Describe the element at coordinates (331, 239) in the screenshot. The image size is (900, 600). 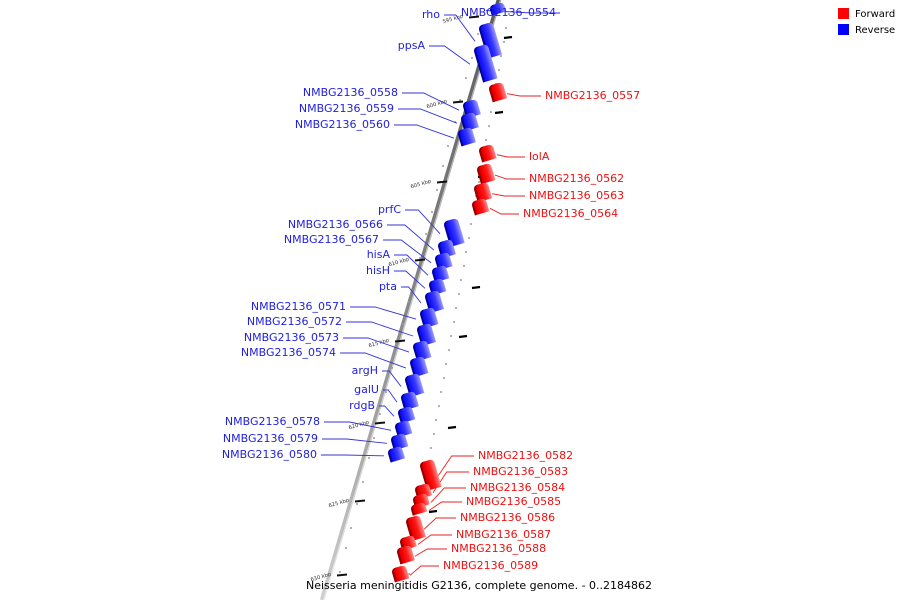
I see `gene-label: NMBG2136_0567` at that location.